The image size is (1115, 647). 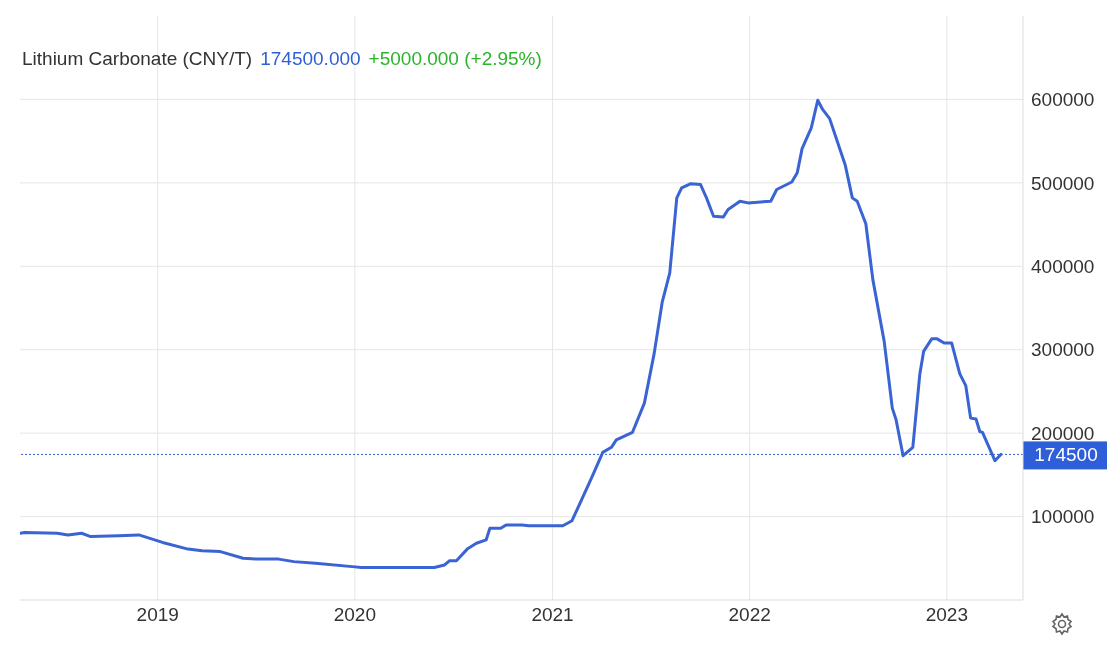 I want to click on annotation: +5000.000 (+2.95%), so click(x=455, y=58).